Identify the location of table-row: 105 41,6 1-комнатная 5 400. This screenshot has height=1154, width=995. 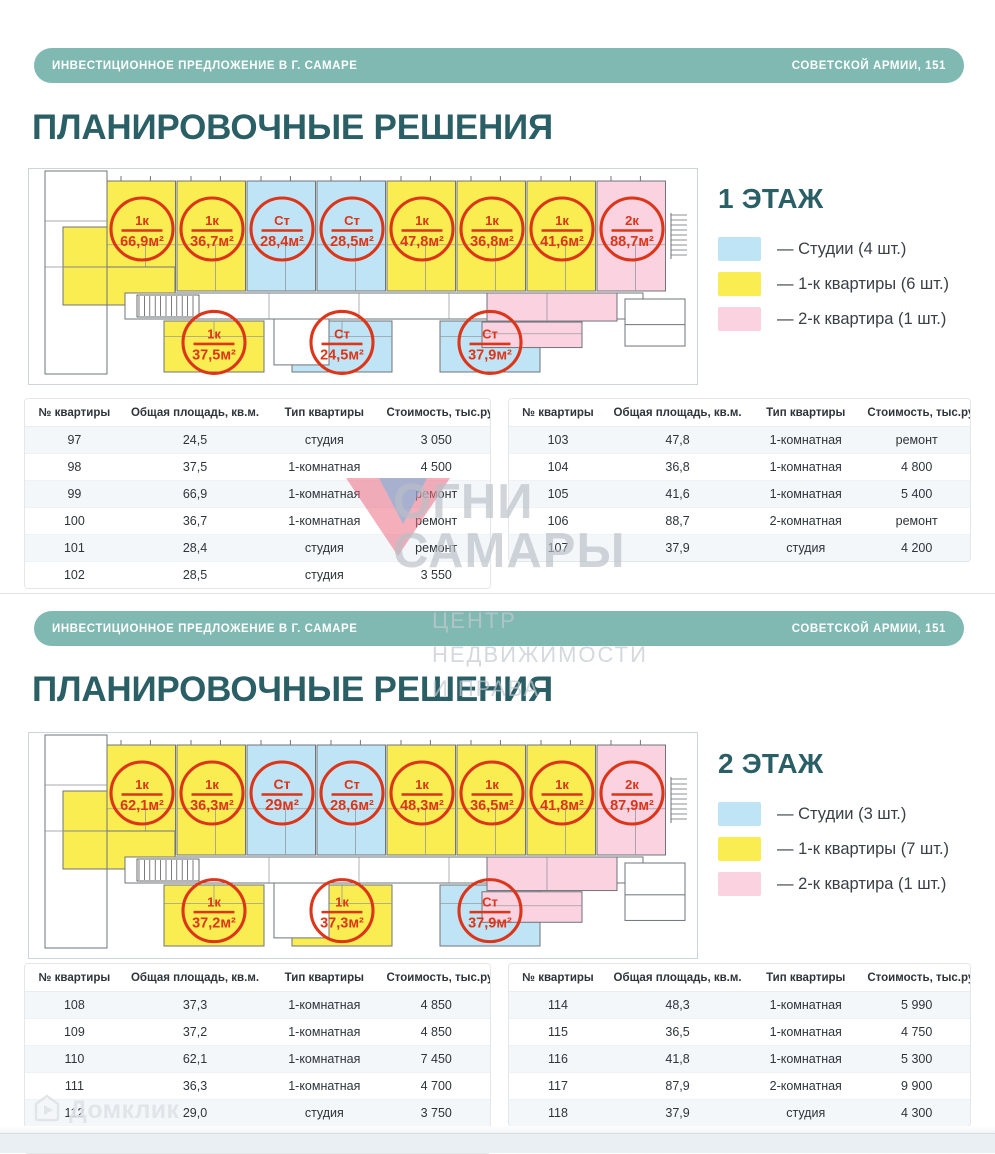
(739, 494).